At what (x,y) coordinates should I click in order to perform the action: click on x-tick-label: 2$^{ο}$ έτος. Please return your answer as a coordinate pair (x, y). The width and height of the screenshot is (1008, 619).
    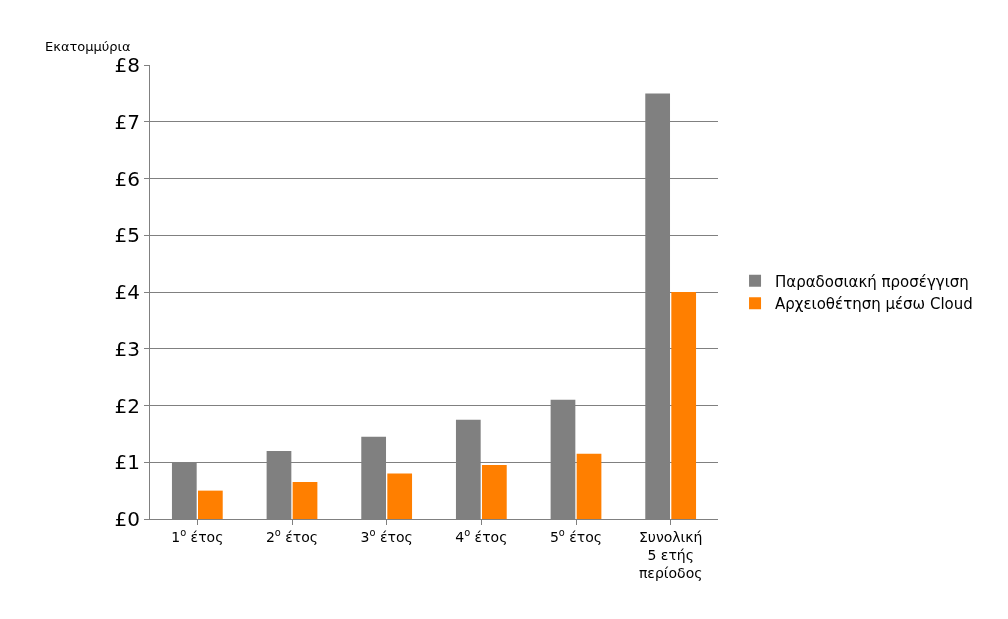
    Looking at the image, I should click on (292, 535).